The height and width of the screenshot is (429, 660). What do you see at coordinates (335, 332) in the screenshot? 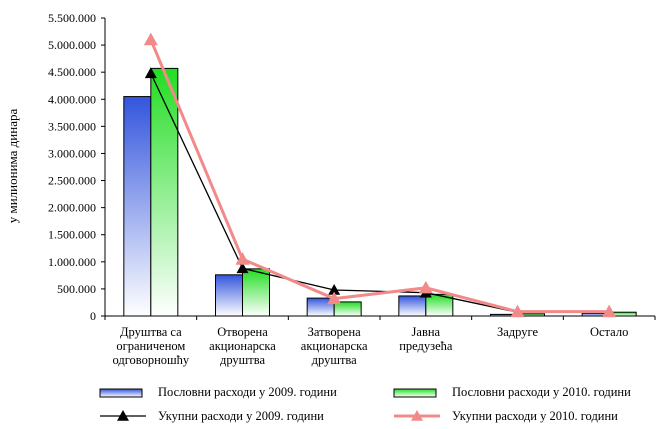
I see `x-category-label-line: Затворена` at bounding box center [335, 332].